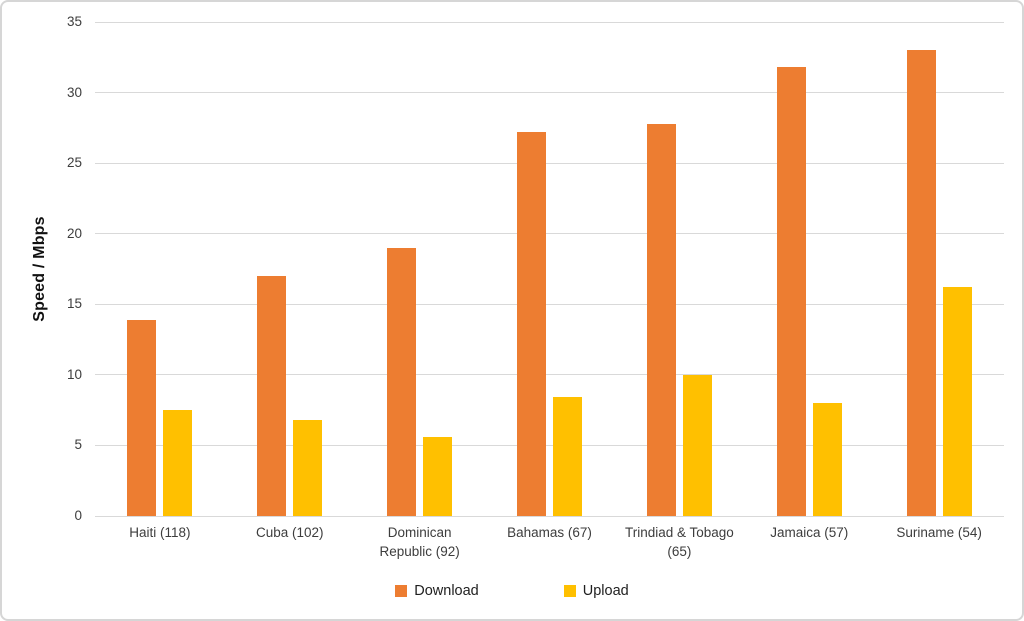 Image resolution: width=1024 pixels, height=621 pixels. I want to click on x-axis-label: Dominican Republic (92), so click(419, 542).